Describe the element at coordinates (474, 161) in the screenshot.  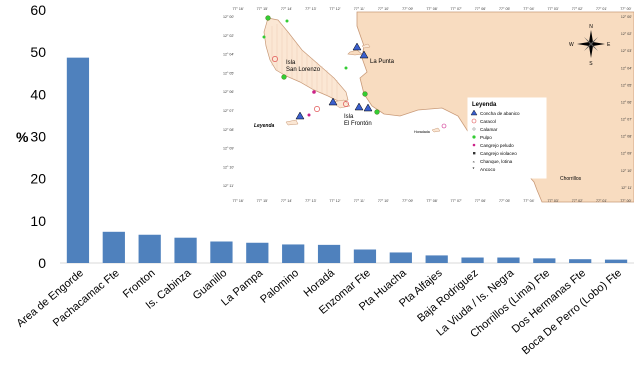
I see `legend-x-icon: ×` at that location.